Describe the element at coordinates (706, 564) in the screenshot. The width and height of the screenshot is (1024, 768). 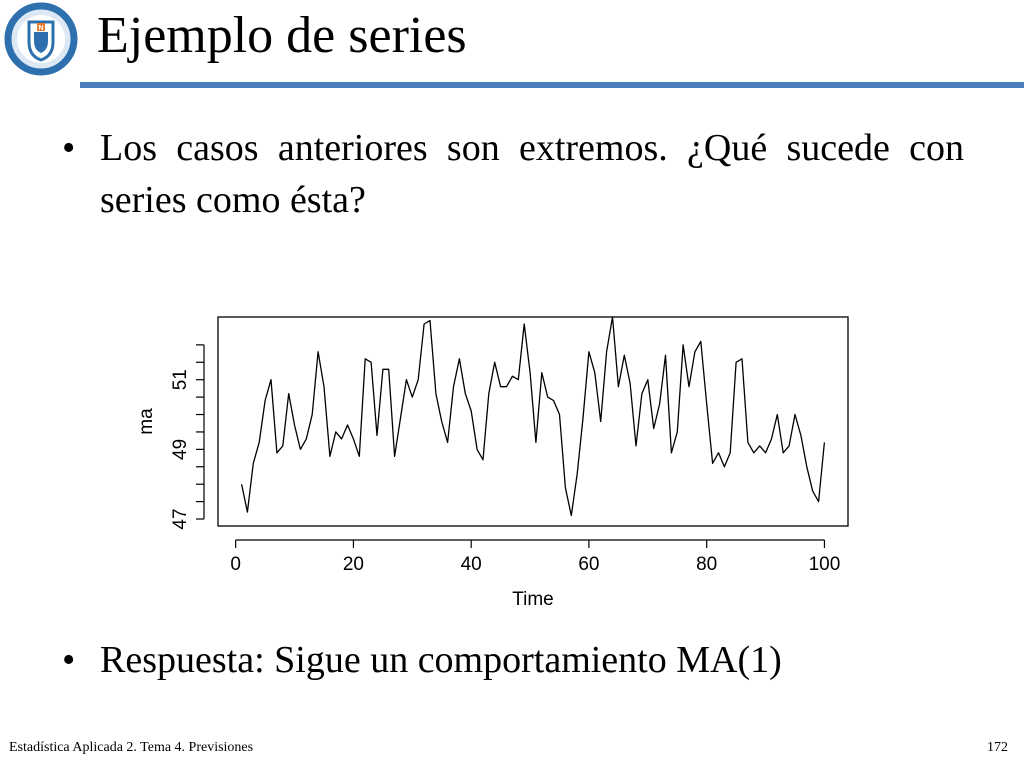
I see `x-tick-label: 80` at that location.